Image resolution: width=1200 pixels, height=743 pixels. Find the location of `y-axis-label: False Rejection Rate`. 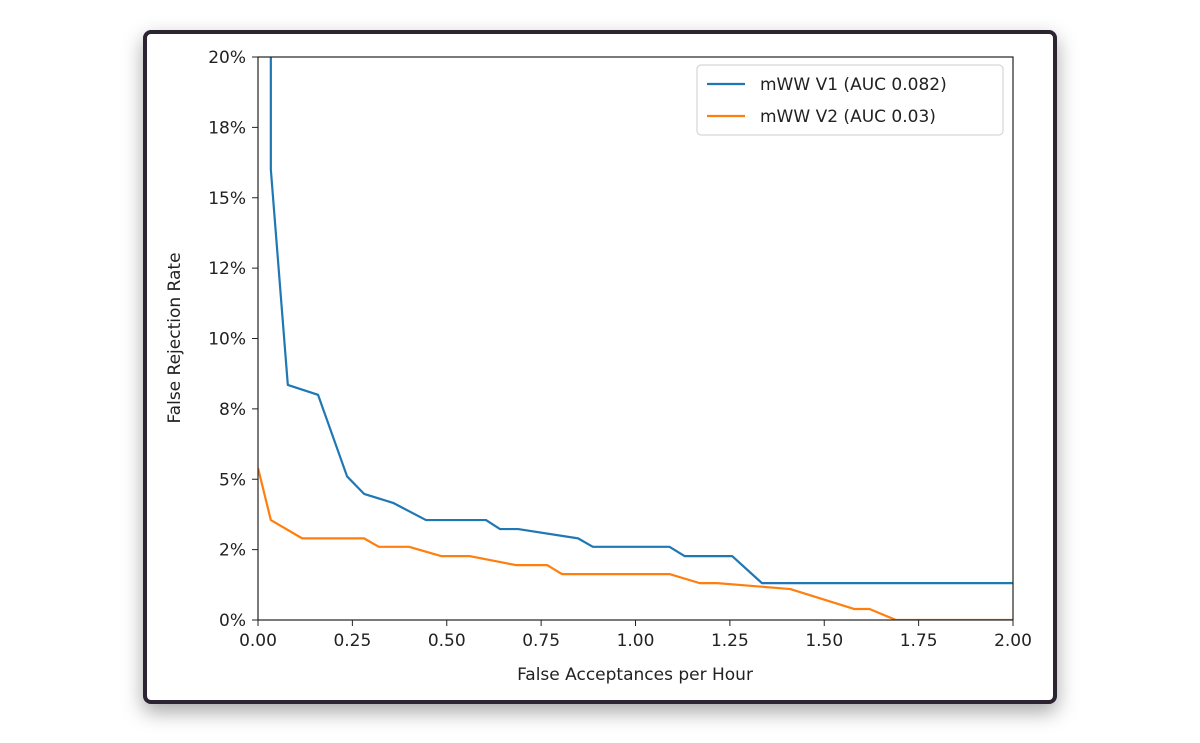

y-axis-label: False Rejection Rate is located at coordinates (175, 337).